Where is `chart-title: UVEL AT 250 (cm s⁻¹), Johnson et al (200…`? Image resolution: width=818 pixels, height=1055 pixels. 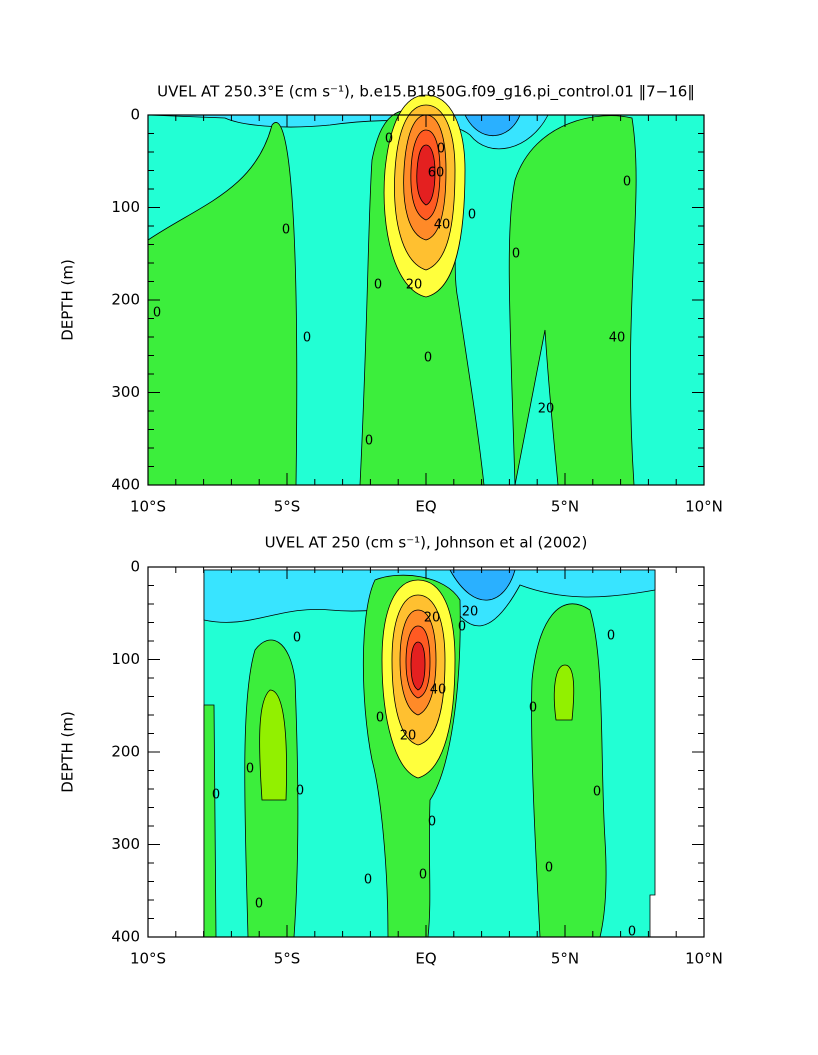 chart-title: UVEL AT 250 (cm s⁻¹), Johnson et al (200… is located at coordinates (426, 543).